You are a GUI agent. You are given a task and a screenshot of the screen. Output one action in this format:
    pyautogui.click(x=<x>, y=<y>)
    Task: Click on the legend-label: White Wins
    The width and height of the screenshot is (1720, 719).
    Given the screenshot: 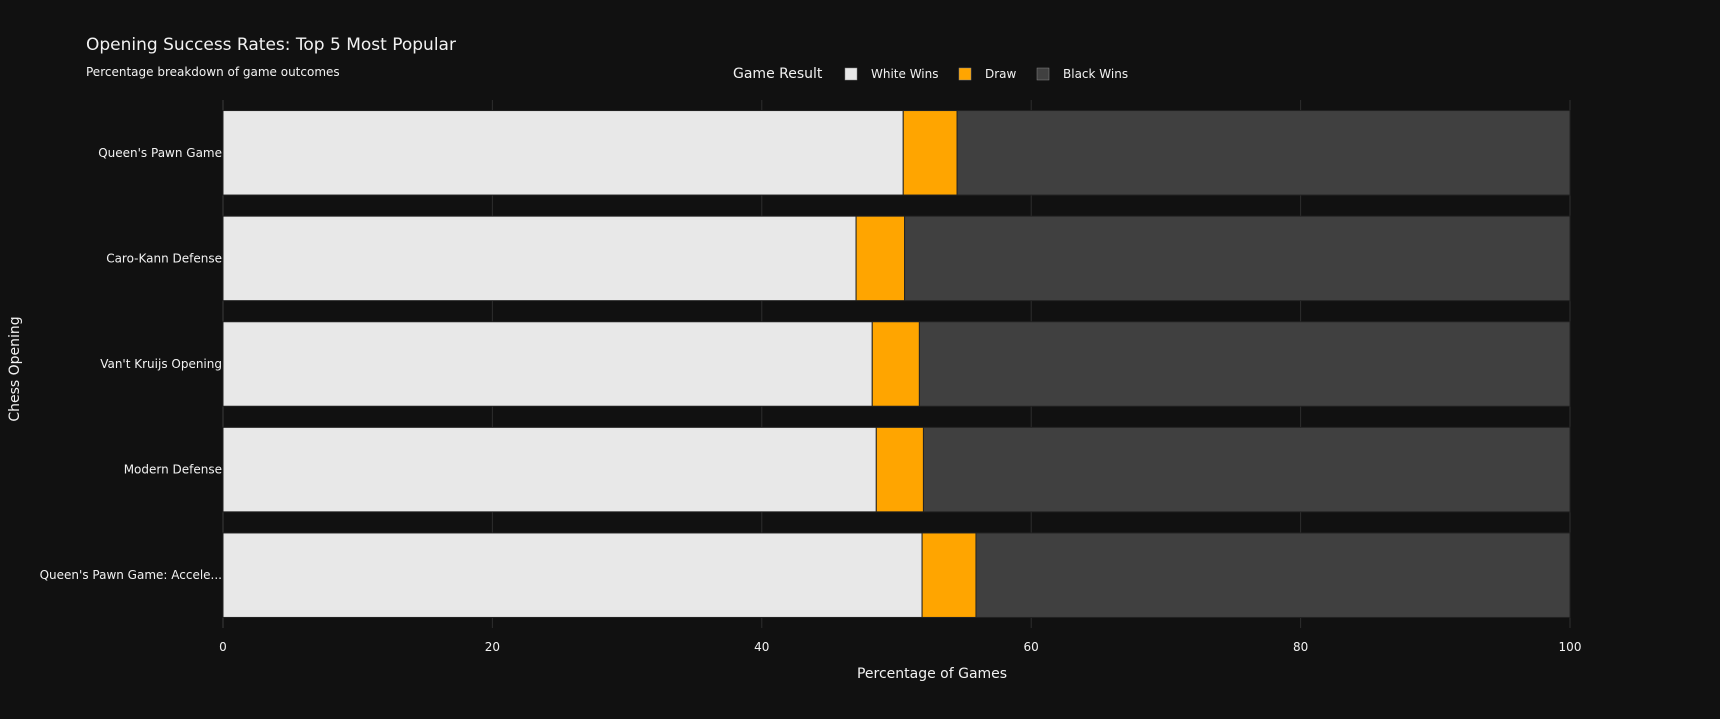 What is the action you would take?
    pyautogui.click(x=905, y=74)
    